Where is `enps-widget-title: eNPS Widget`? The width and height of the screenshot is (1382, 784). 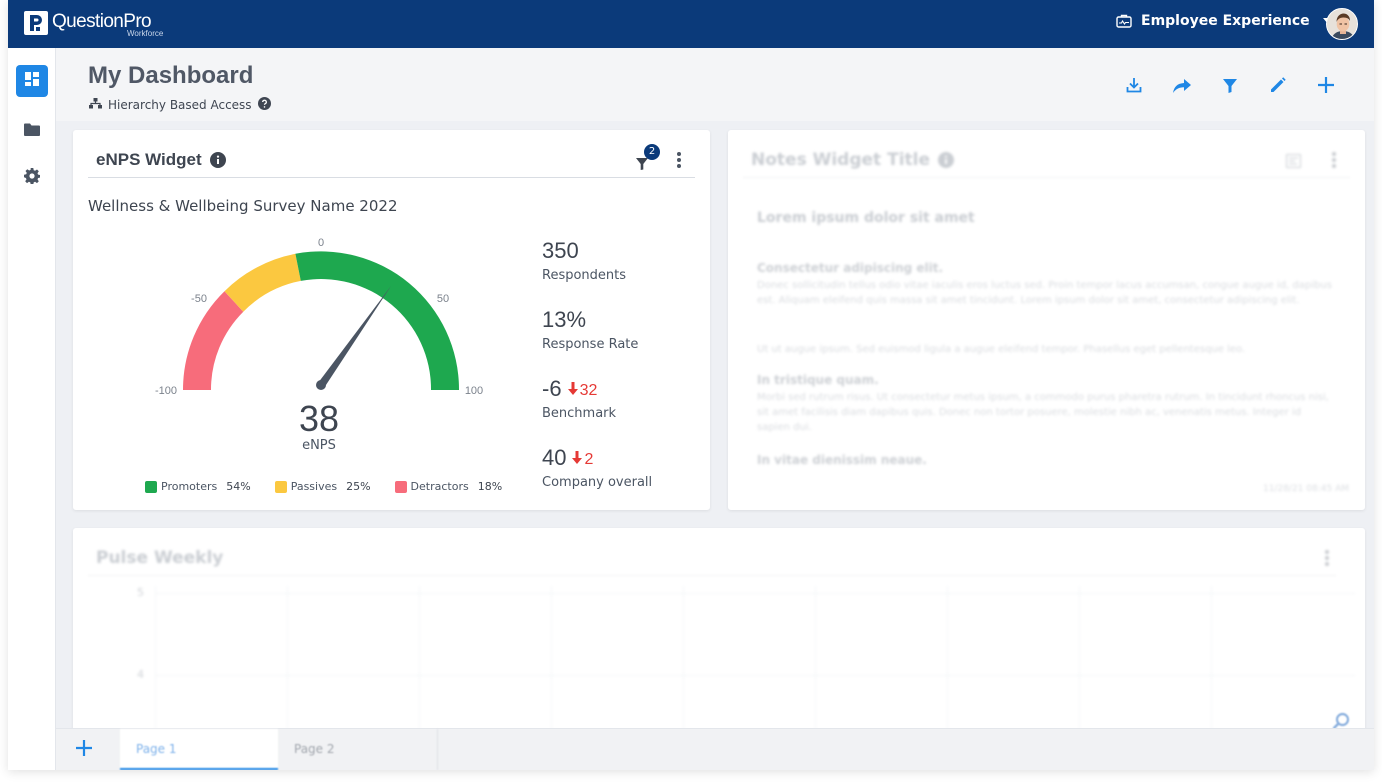
enps-widget-title: eNPS Widget is located at coordinates (149, 159).